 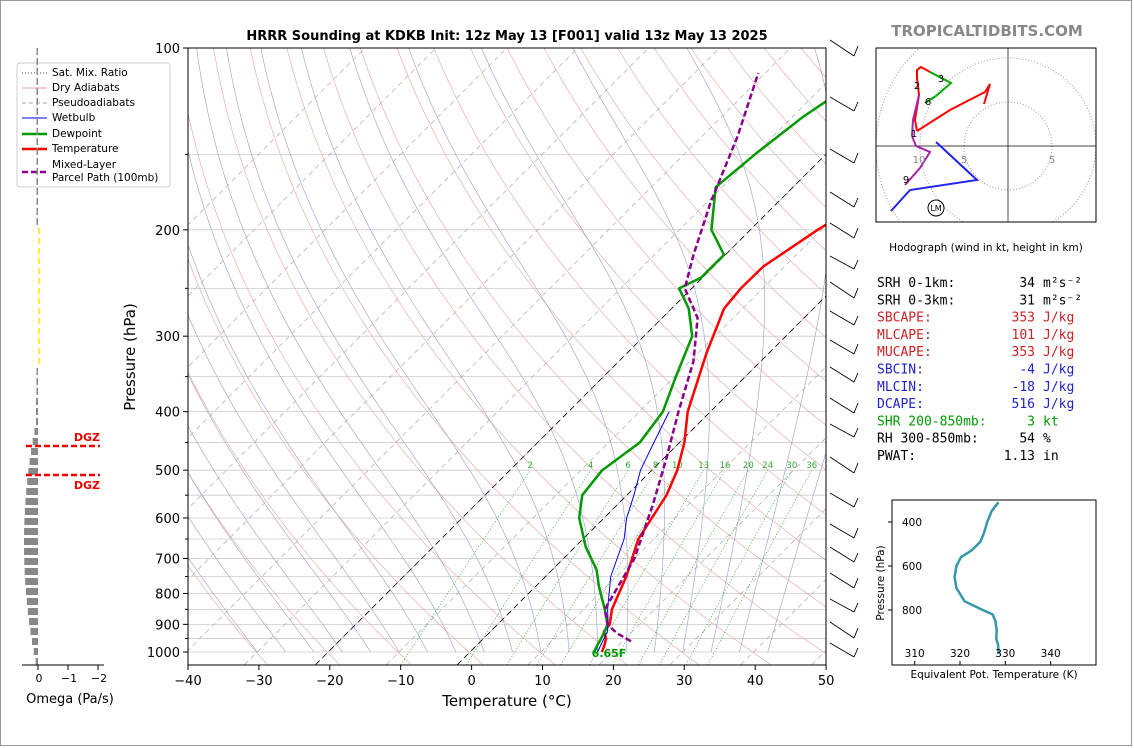 I want to click on omega-bars, so click(x=32, y=356).